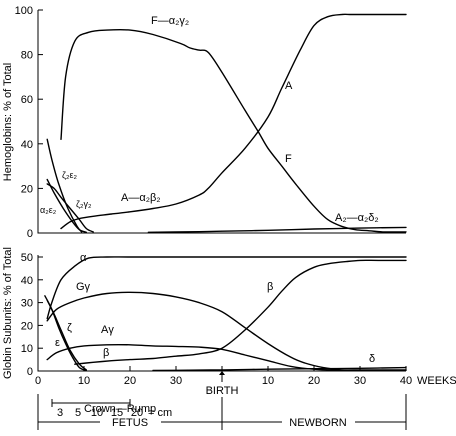  I want to click on xtick-birth: BIRTH, so click(222, 391).